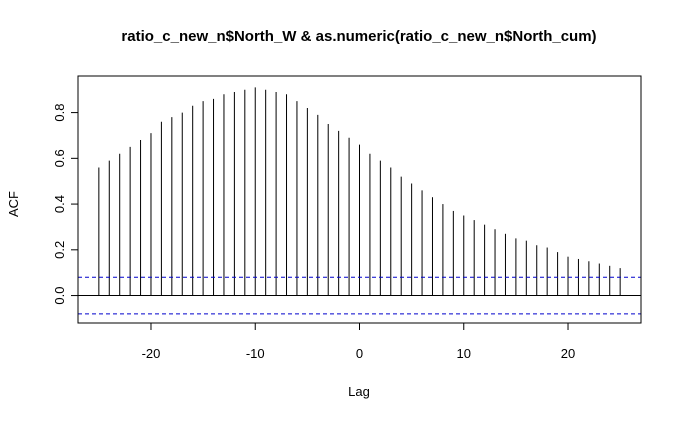 The height and width of the screenshot is (421, 683). Describe the element at coordinates (359, 353) in the screenshot. I see `x-tick-label: 0` at that location.